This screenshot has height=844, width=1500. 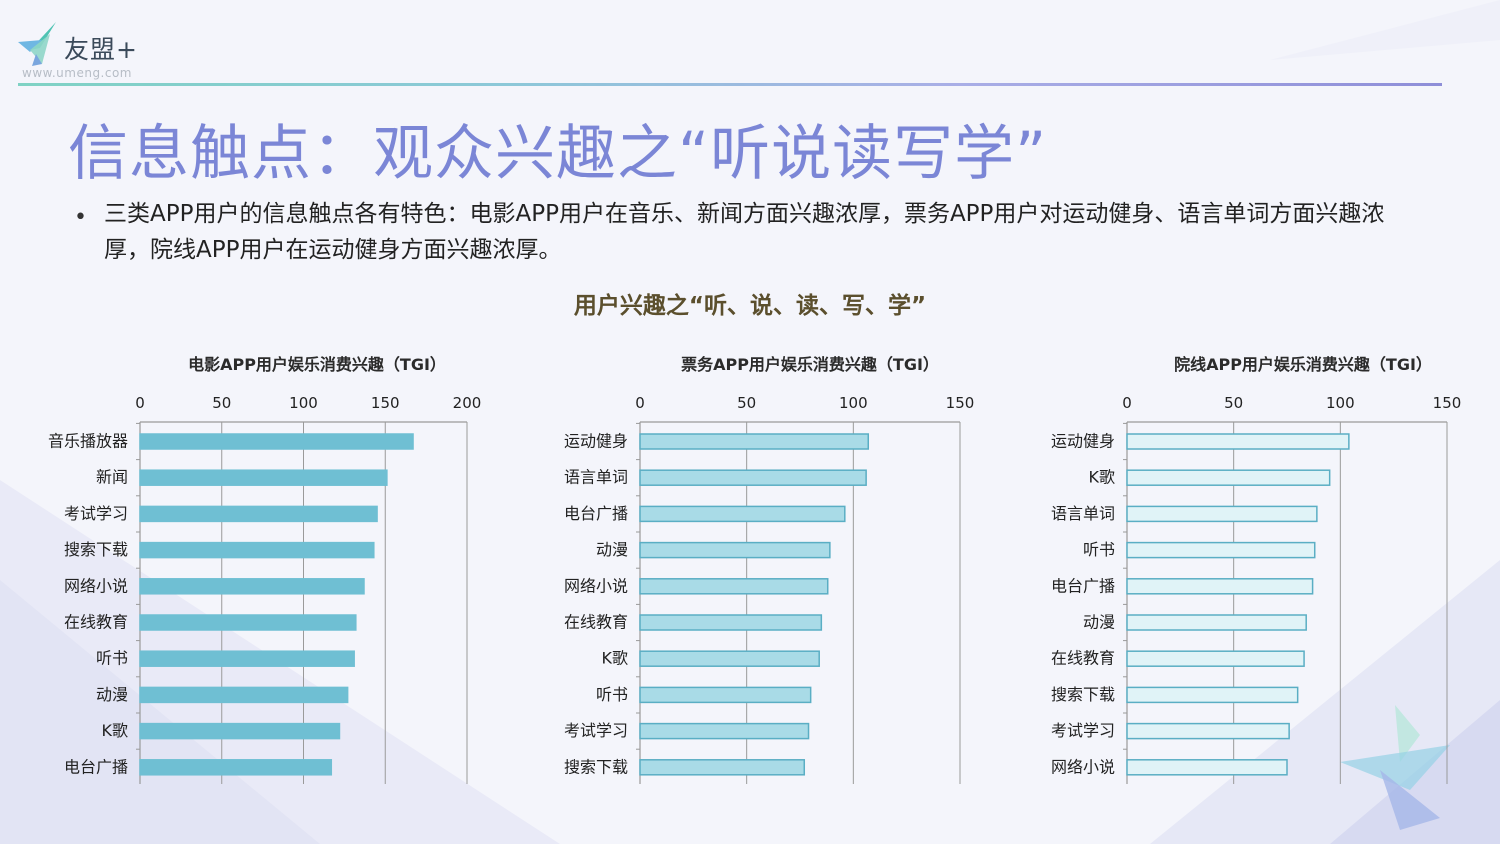 I want to click on chart-3-title: 院线APP用户娱乐消费兴趣（TGI）, so click(x=1303, y=364).